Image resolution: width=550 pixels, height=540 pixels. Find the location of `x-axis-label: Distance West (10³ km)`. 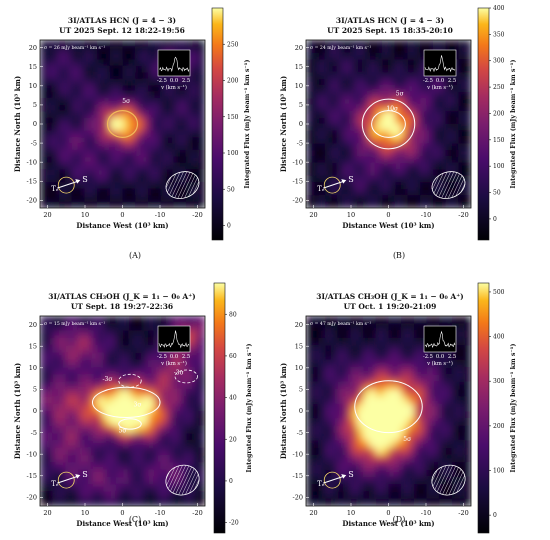

x-axis-label: Distance West (10³ km) is located at coordinates (388, 523).